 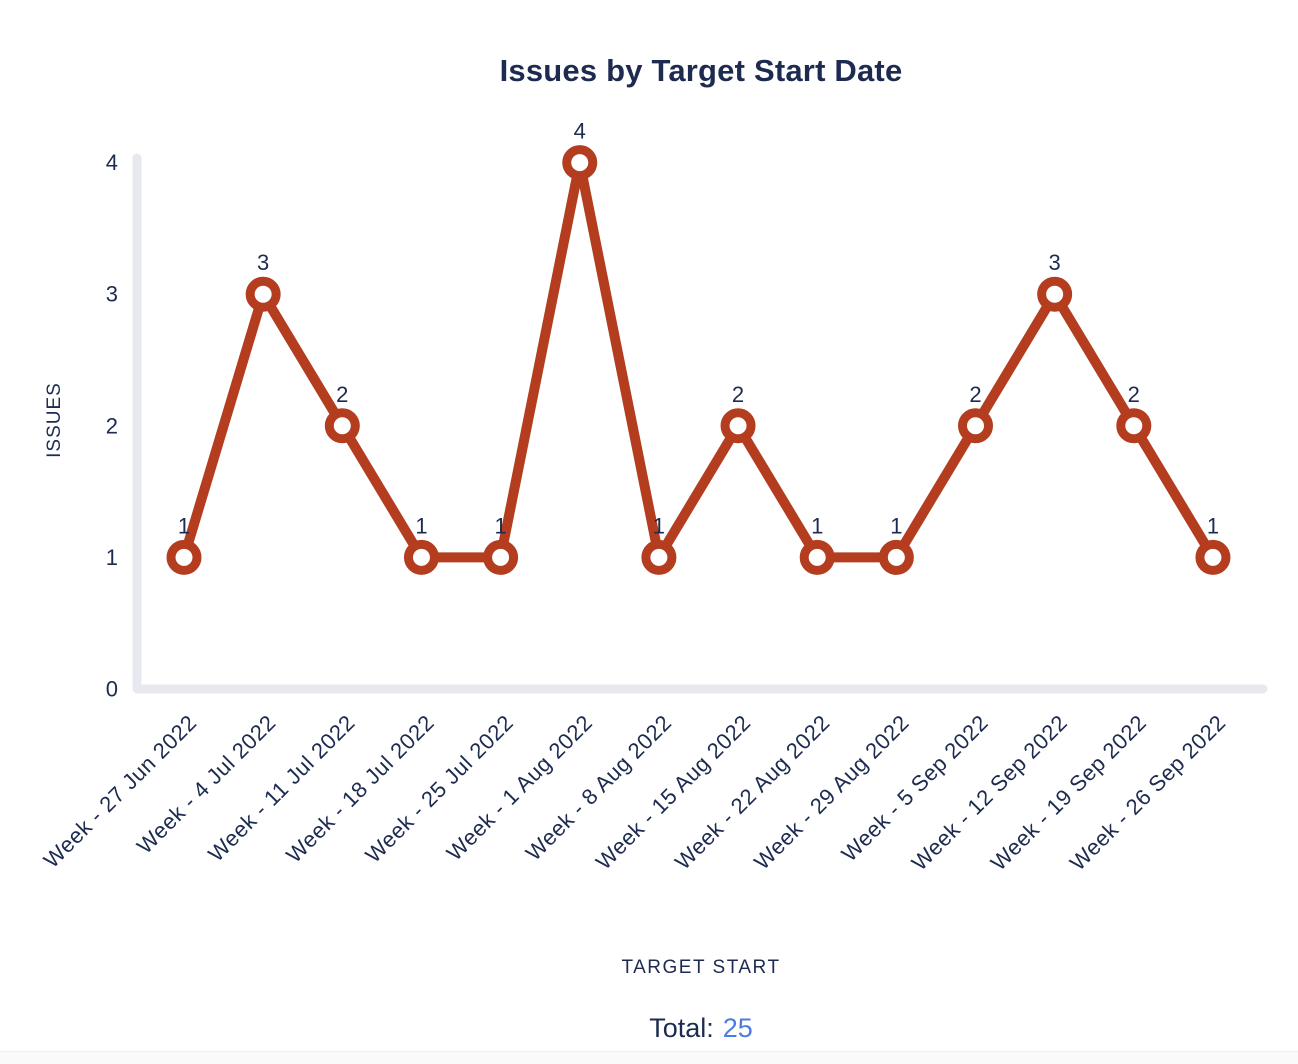 I want to click on y-tick-label: 0, so click(x=112, y=689).